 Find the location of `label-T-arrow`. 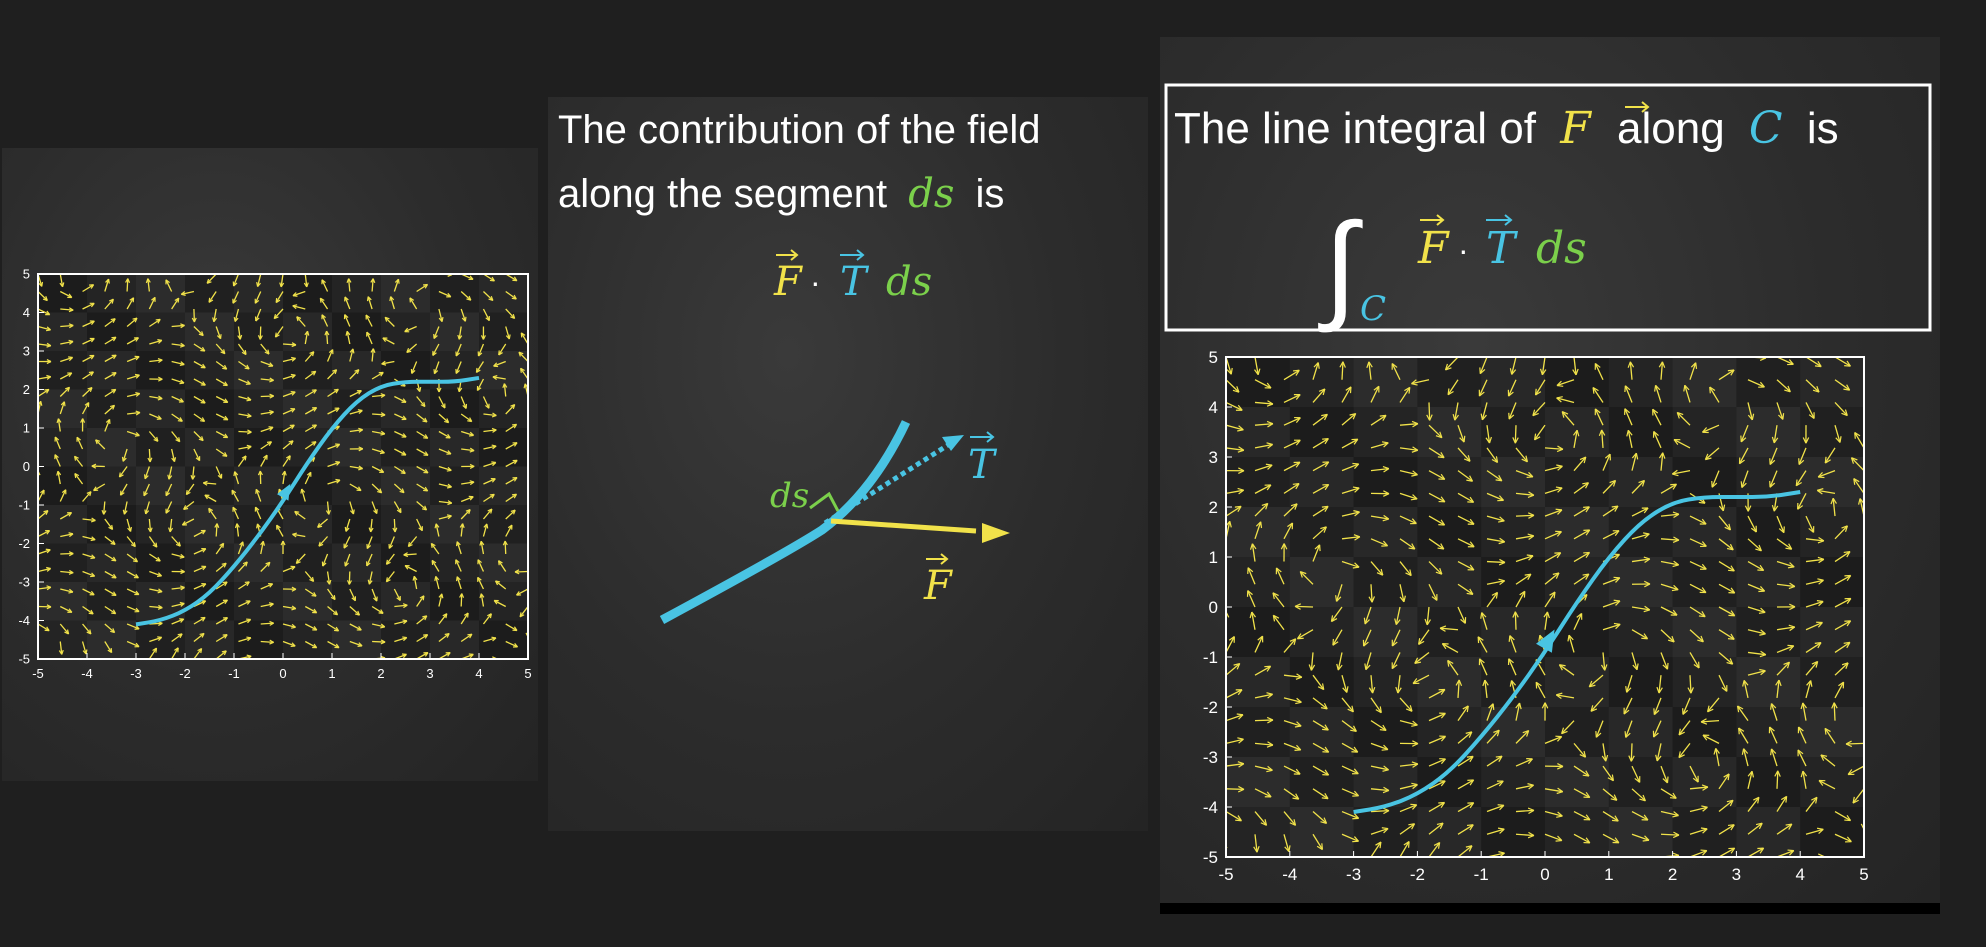

label-T-arrow is located at coordinates (982, 437).